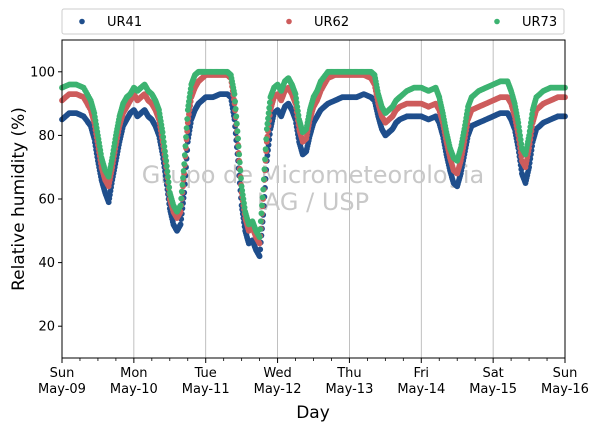 This screenshot has height=431, width=600. What do you see at coordinates (62, 389) in the screenshot?
I see `x-tick-label-date: May-09` at bounding box center [62, 389].